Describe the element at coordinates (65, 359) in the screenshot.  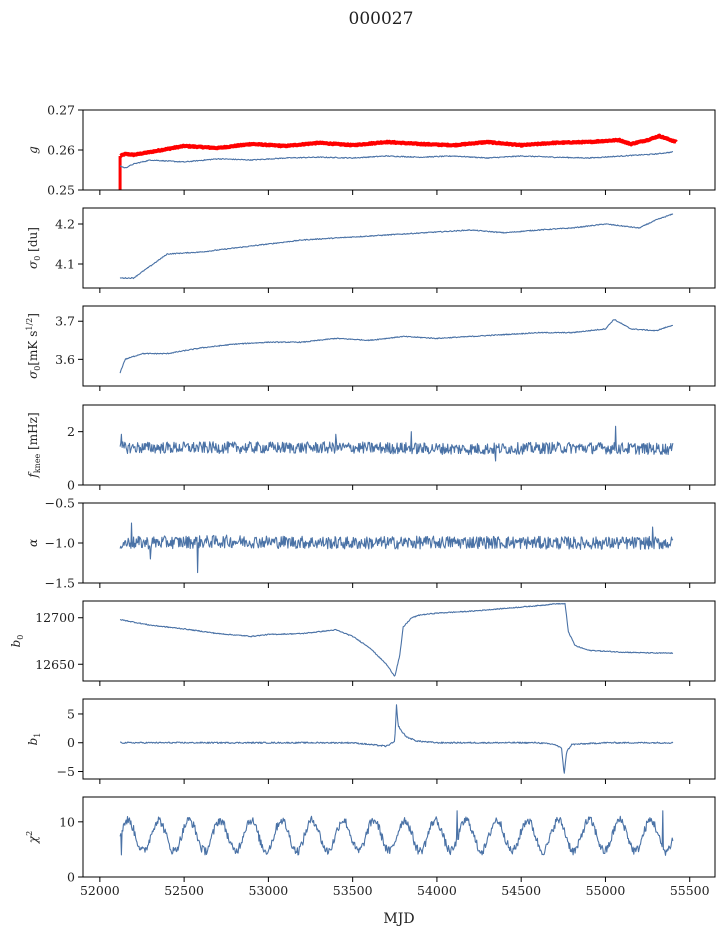
I see `panel-2-ytick-label-0: 3.6` at that location.